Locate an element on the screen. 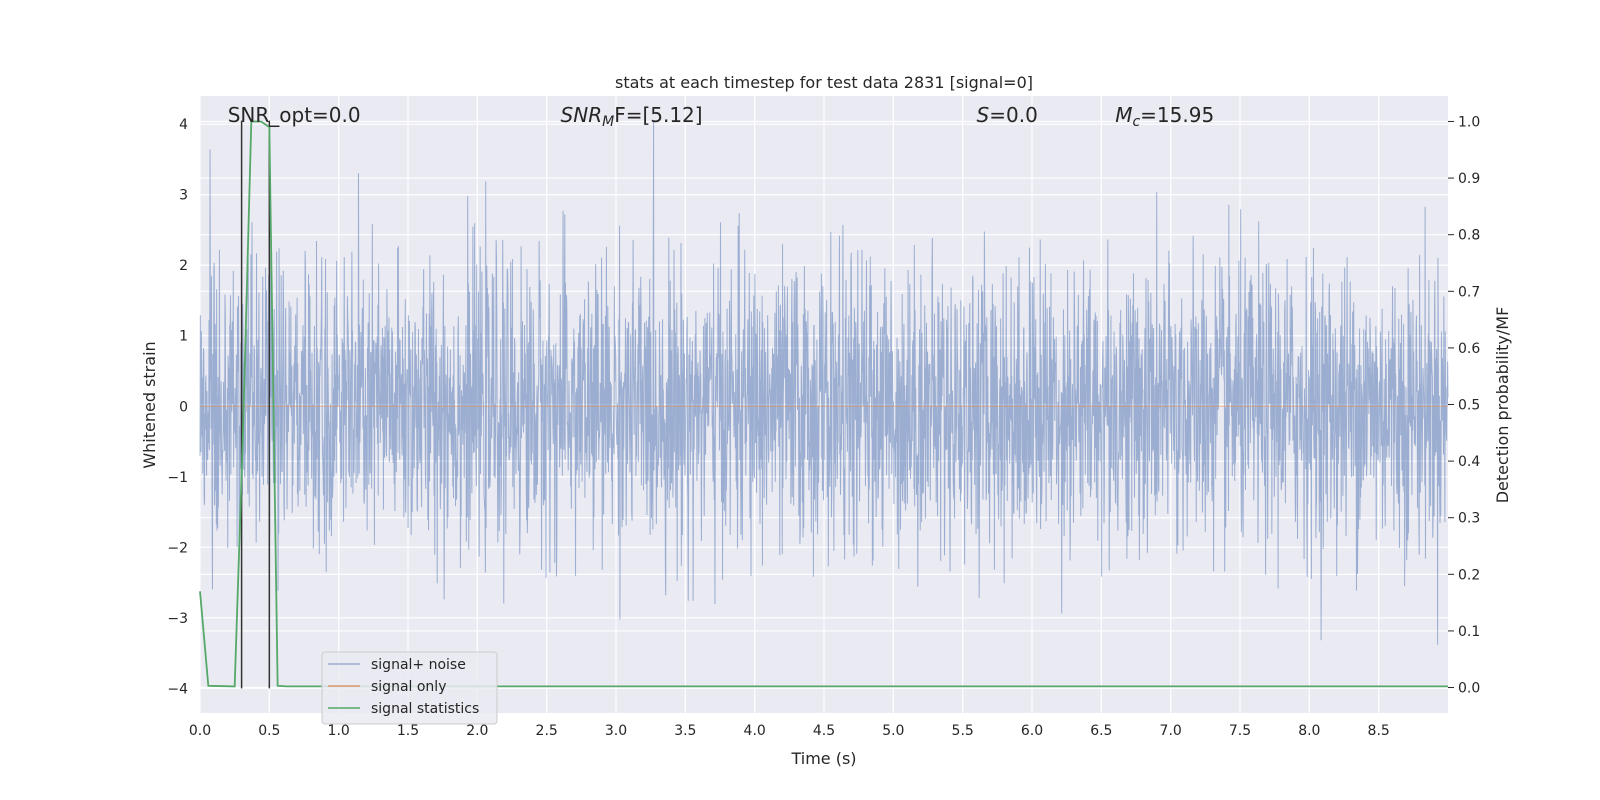  x-tick-label: 2.5 is located at coordinates (547, 731).